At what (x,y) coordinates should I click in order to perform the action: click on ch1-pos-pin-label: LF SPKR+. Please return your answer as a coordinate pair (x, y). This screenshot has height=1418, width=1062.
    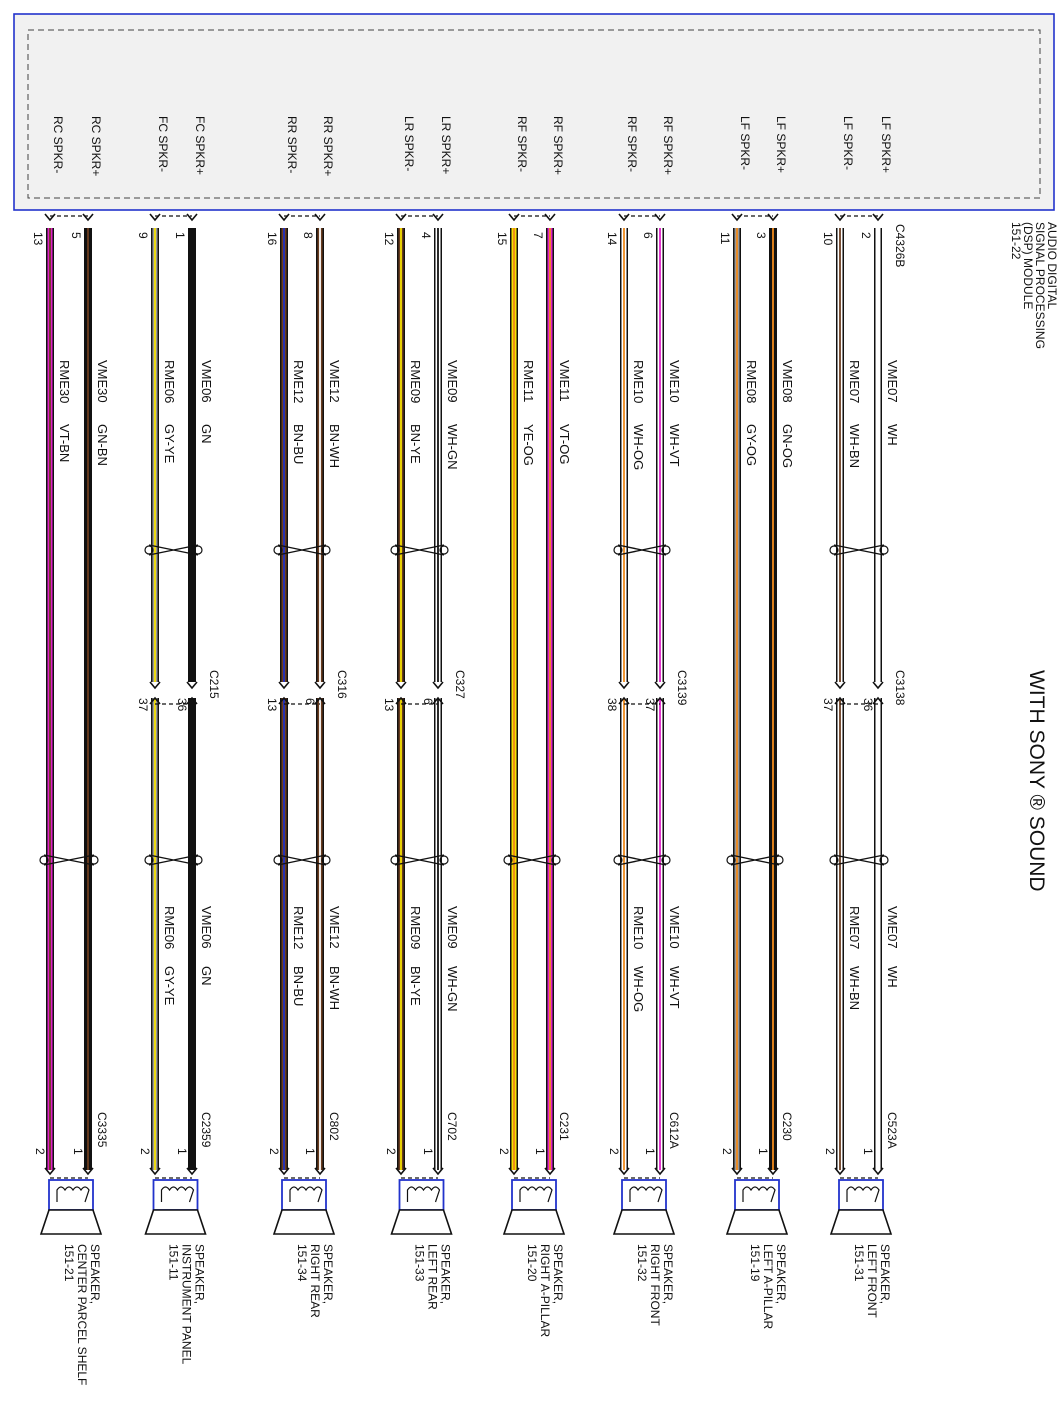
    Looking at the image, I should click on (886, 144).